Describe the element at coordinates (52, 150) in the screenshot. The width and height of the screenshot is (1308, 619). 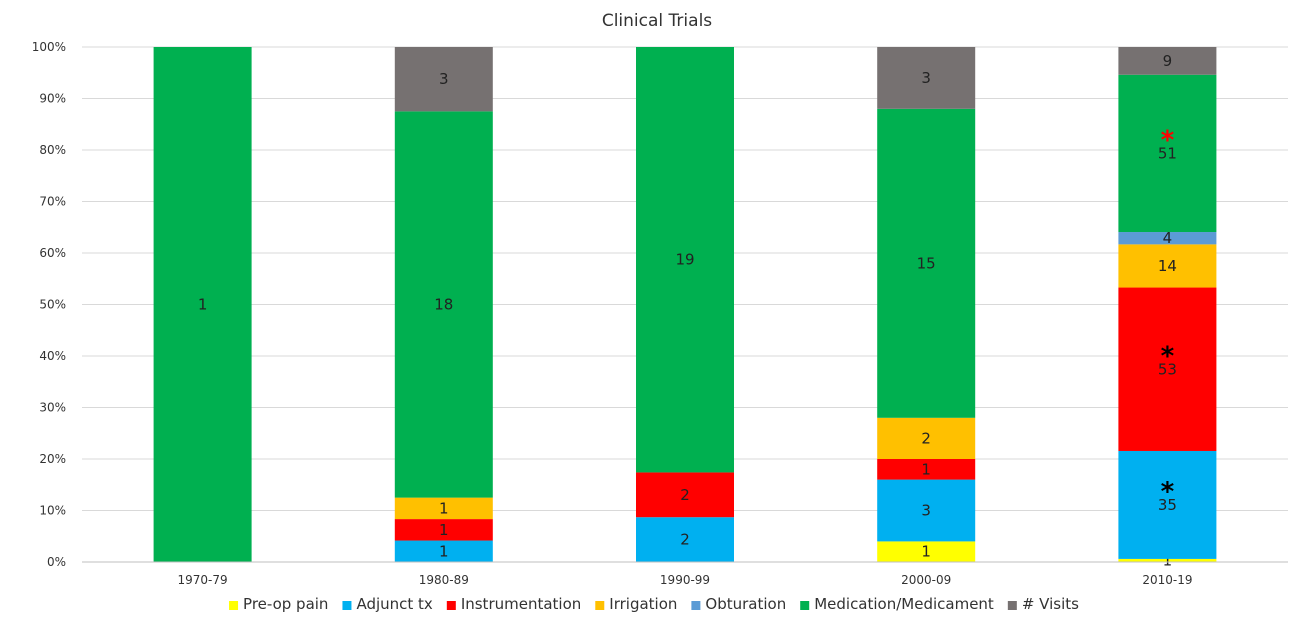
I see `y-tick-label: 80%` at that location.